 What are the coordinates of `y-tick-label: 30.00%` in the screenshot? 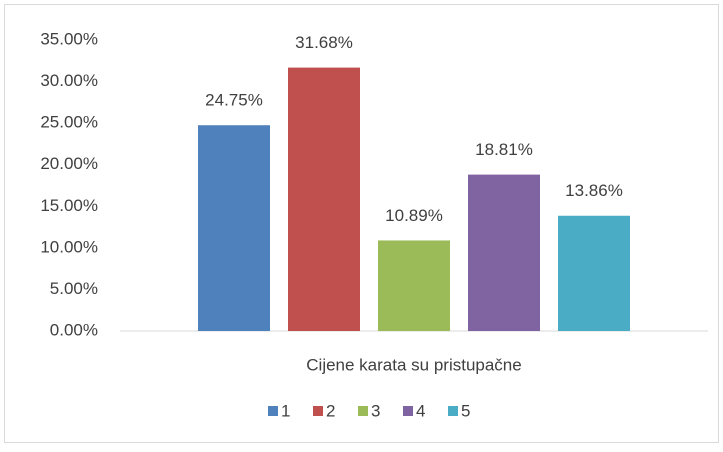 It's located at (69, 80).